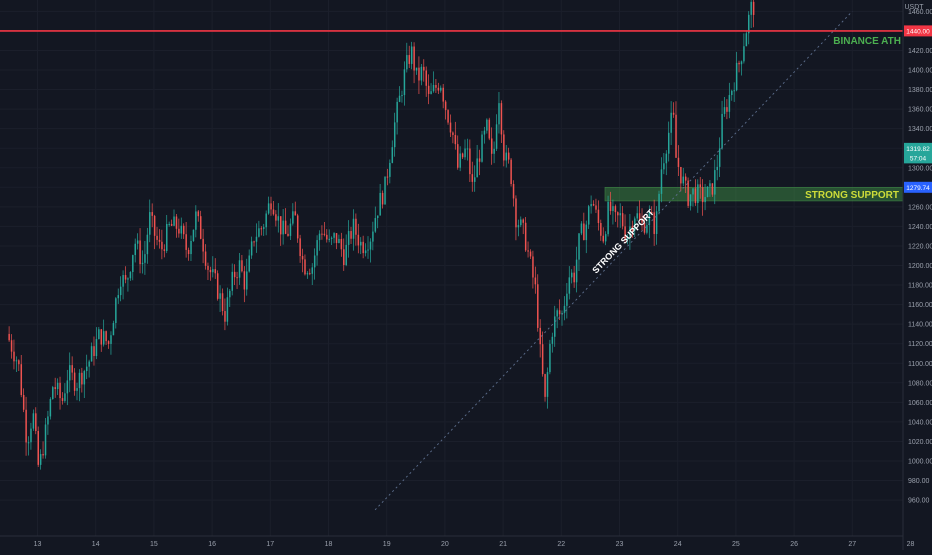  Describe the element at coordinates (919, 501) in the screenshot. I see `price-tick-label: 960.00` at that location.